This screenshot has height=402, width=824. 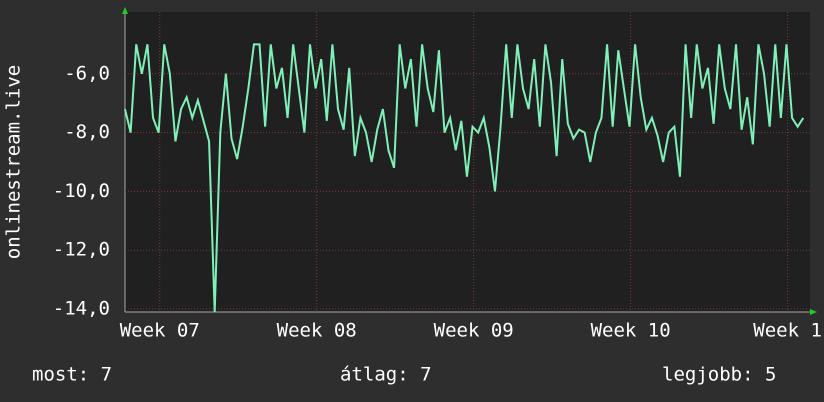 What do you see at coordinates (160, 331) in the screenshot?
I see `x-tick-label: Week 07` at bounding box center [160, 331].